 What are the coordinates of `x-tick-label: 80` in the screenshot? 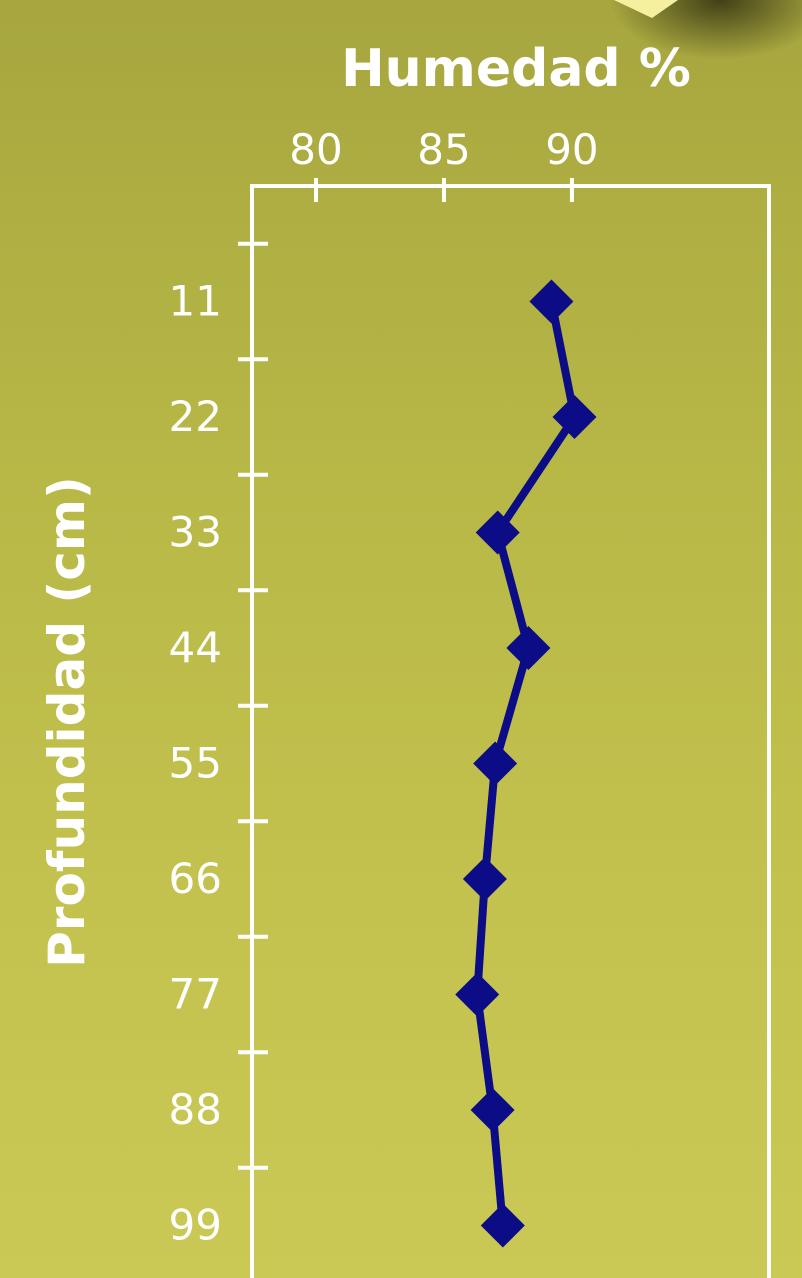 It's located at (315, 149).